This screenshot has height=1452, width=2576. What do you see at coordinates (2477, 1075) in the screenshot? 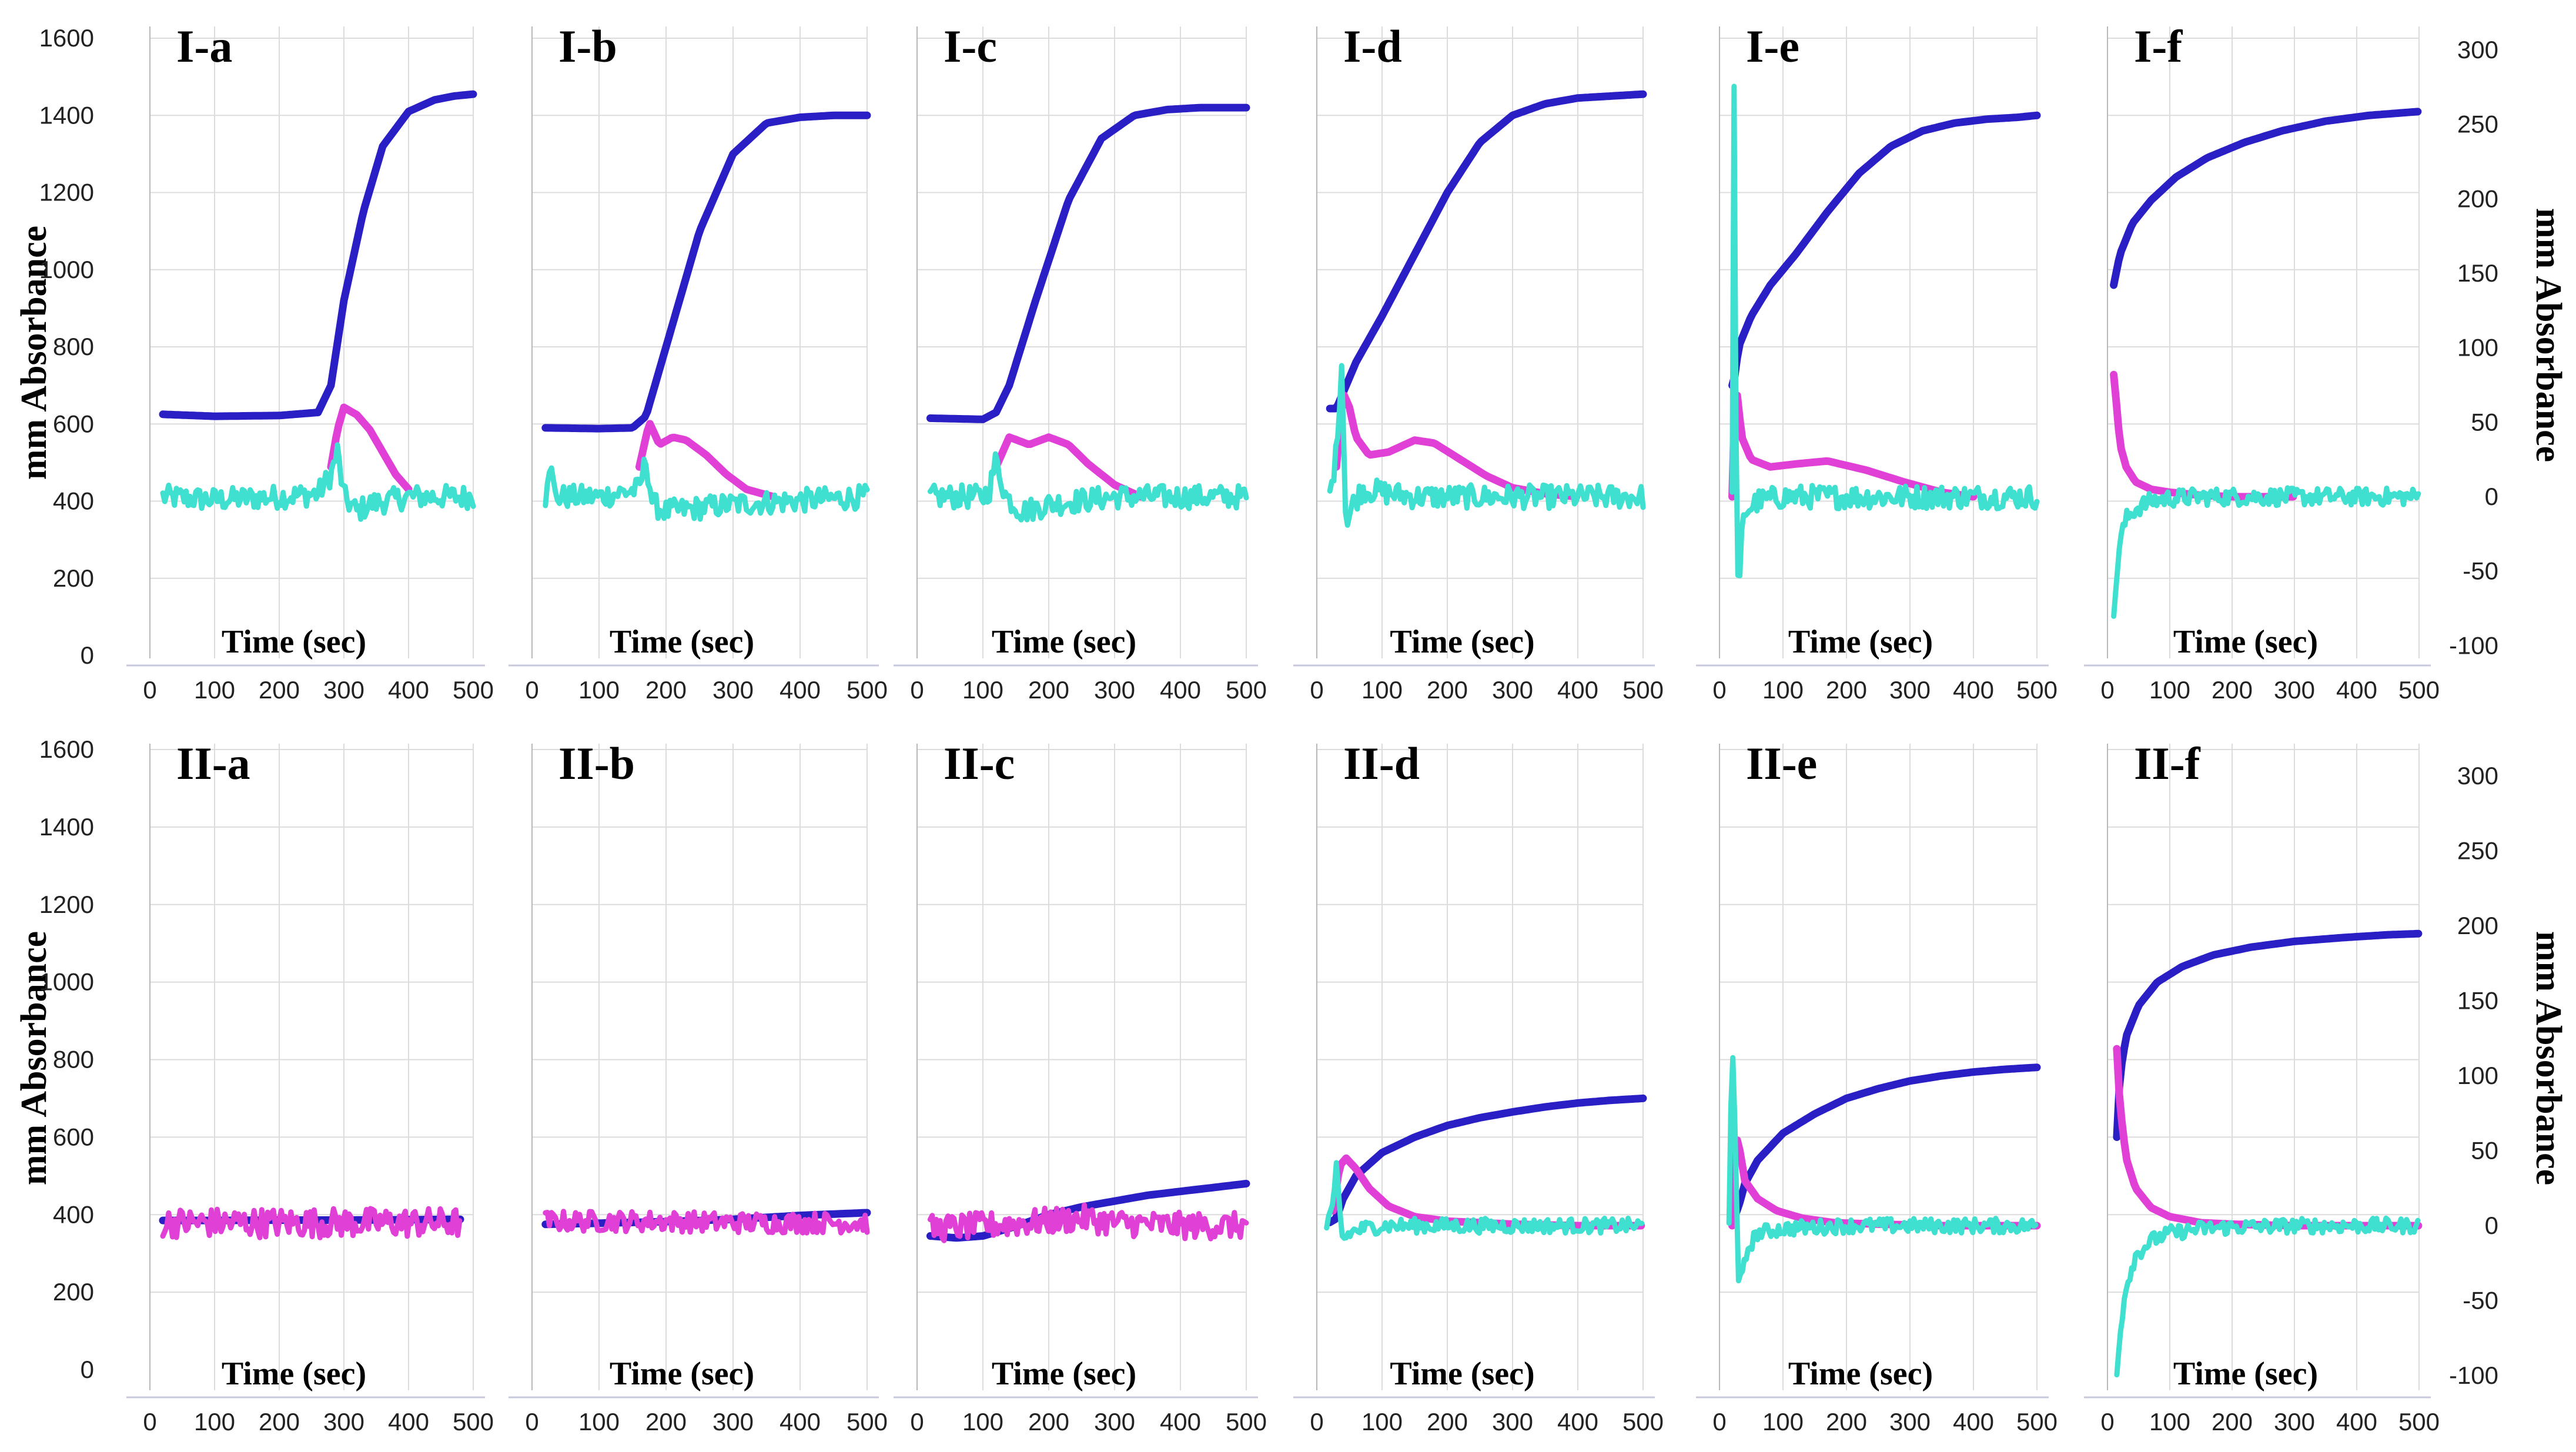
I see `right-tick-label: 100` at bounding box center [2477, 1075].